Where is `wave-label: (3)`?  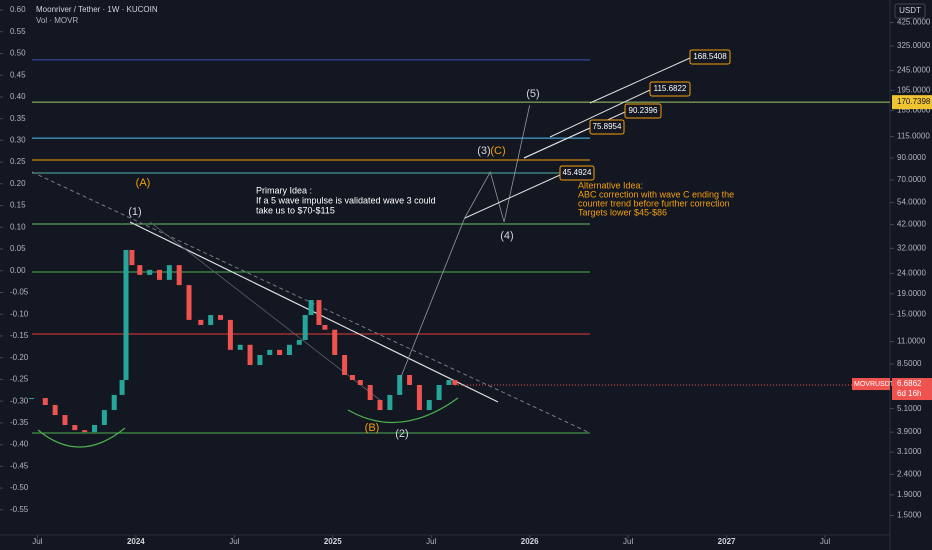
wave-label: (3) is located at coordinates (483, 151).